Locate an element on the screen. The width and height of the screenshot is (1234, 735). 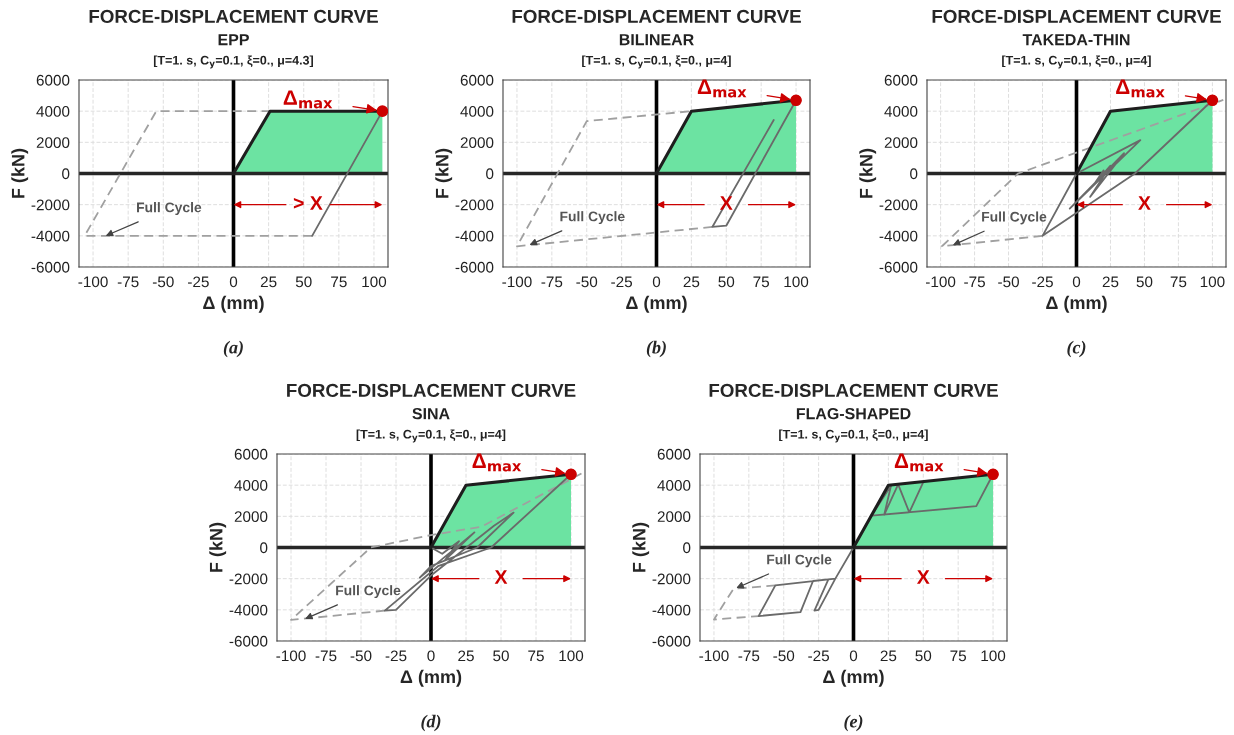
text: (a) is located at coordinates (233, 349).